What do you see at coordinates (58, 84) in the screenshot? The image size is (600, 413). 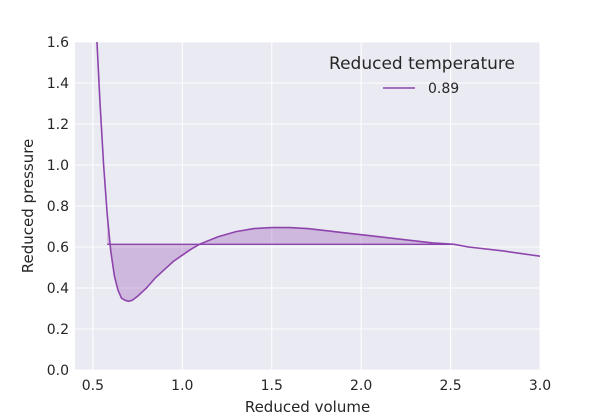 I see `y-tick-label: 1.4` at bounding box center [58, 84].